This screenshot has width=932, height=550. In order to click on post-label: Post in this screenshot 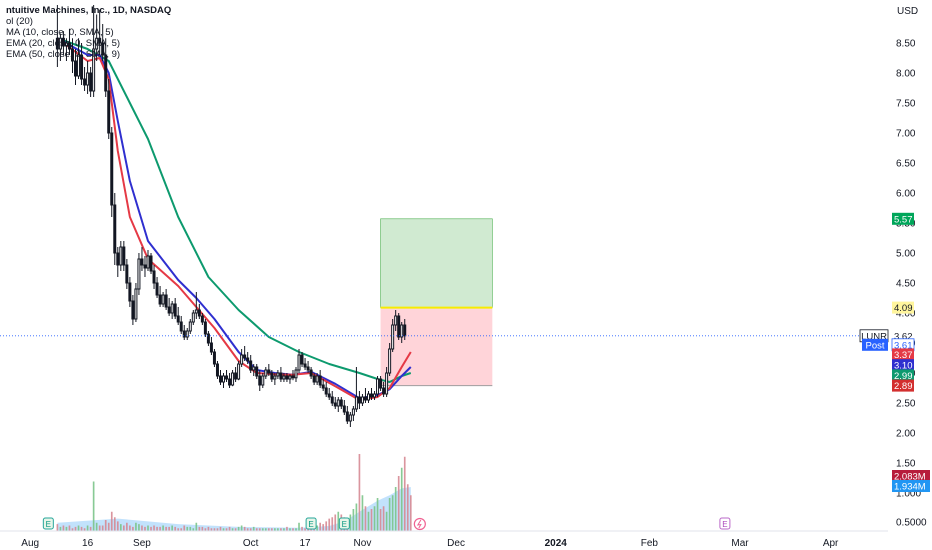, I will do `click(874, 345)`.